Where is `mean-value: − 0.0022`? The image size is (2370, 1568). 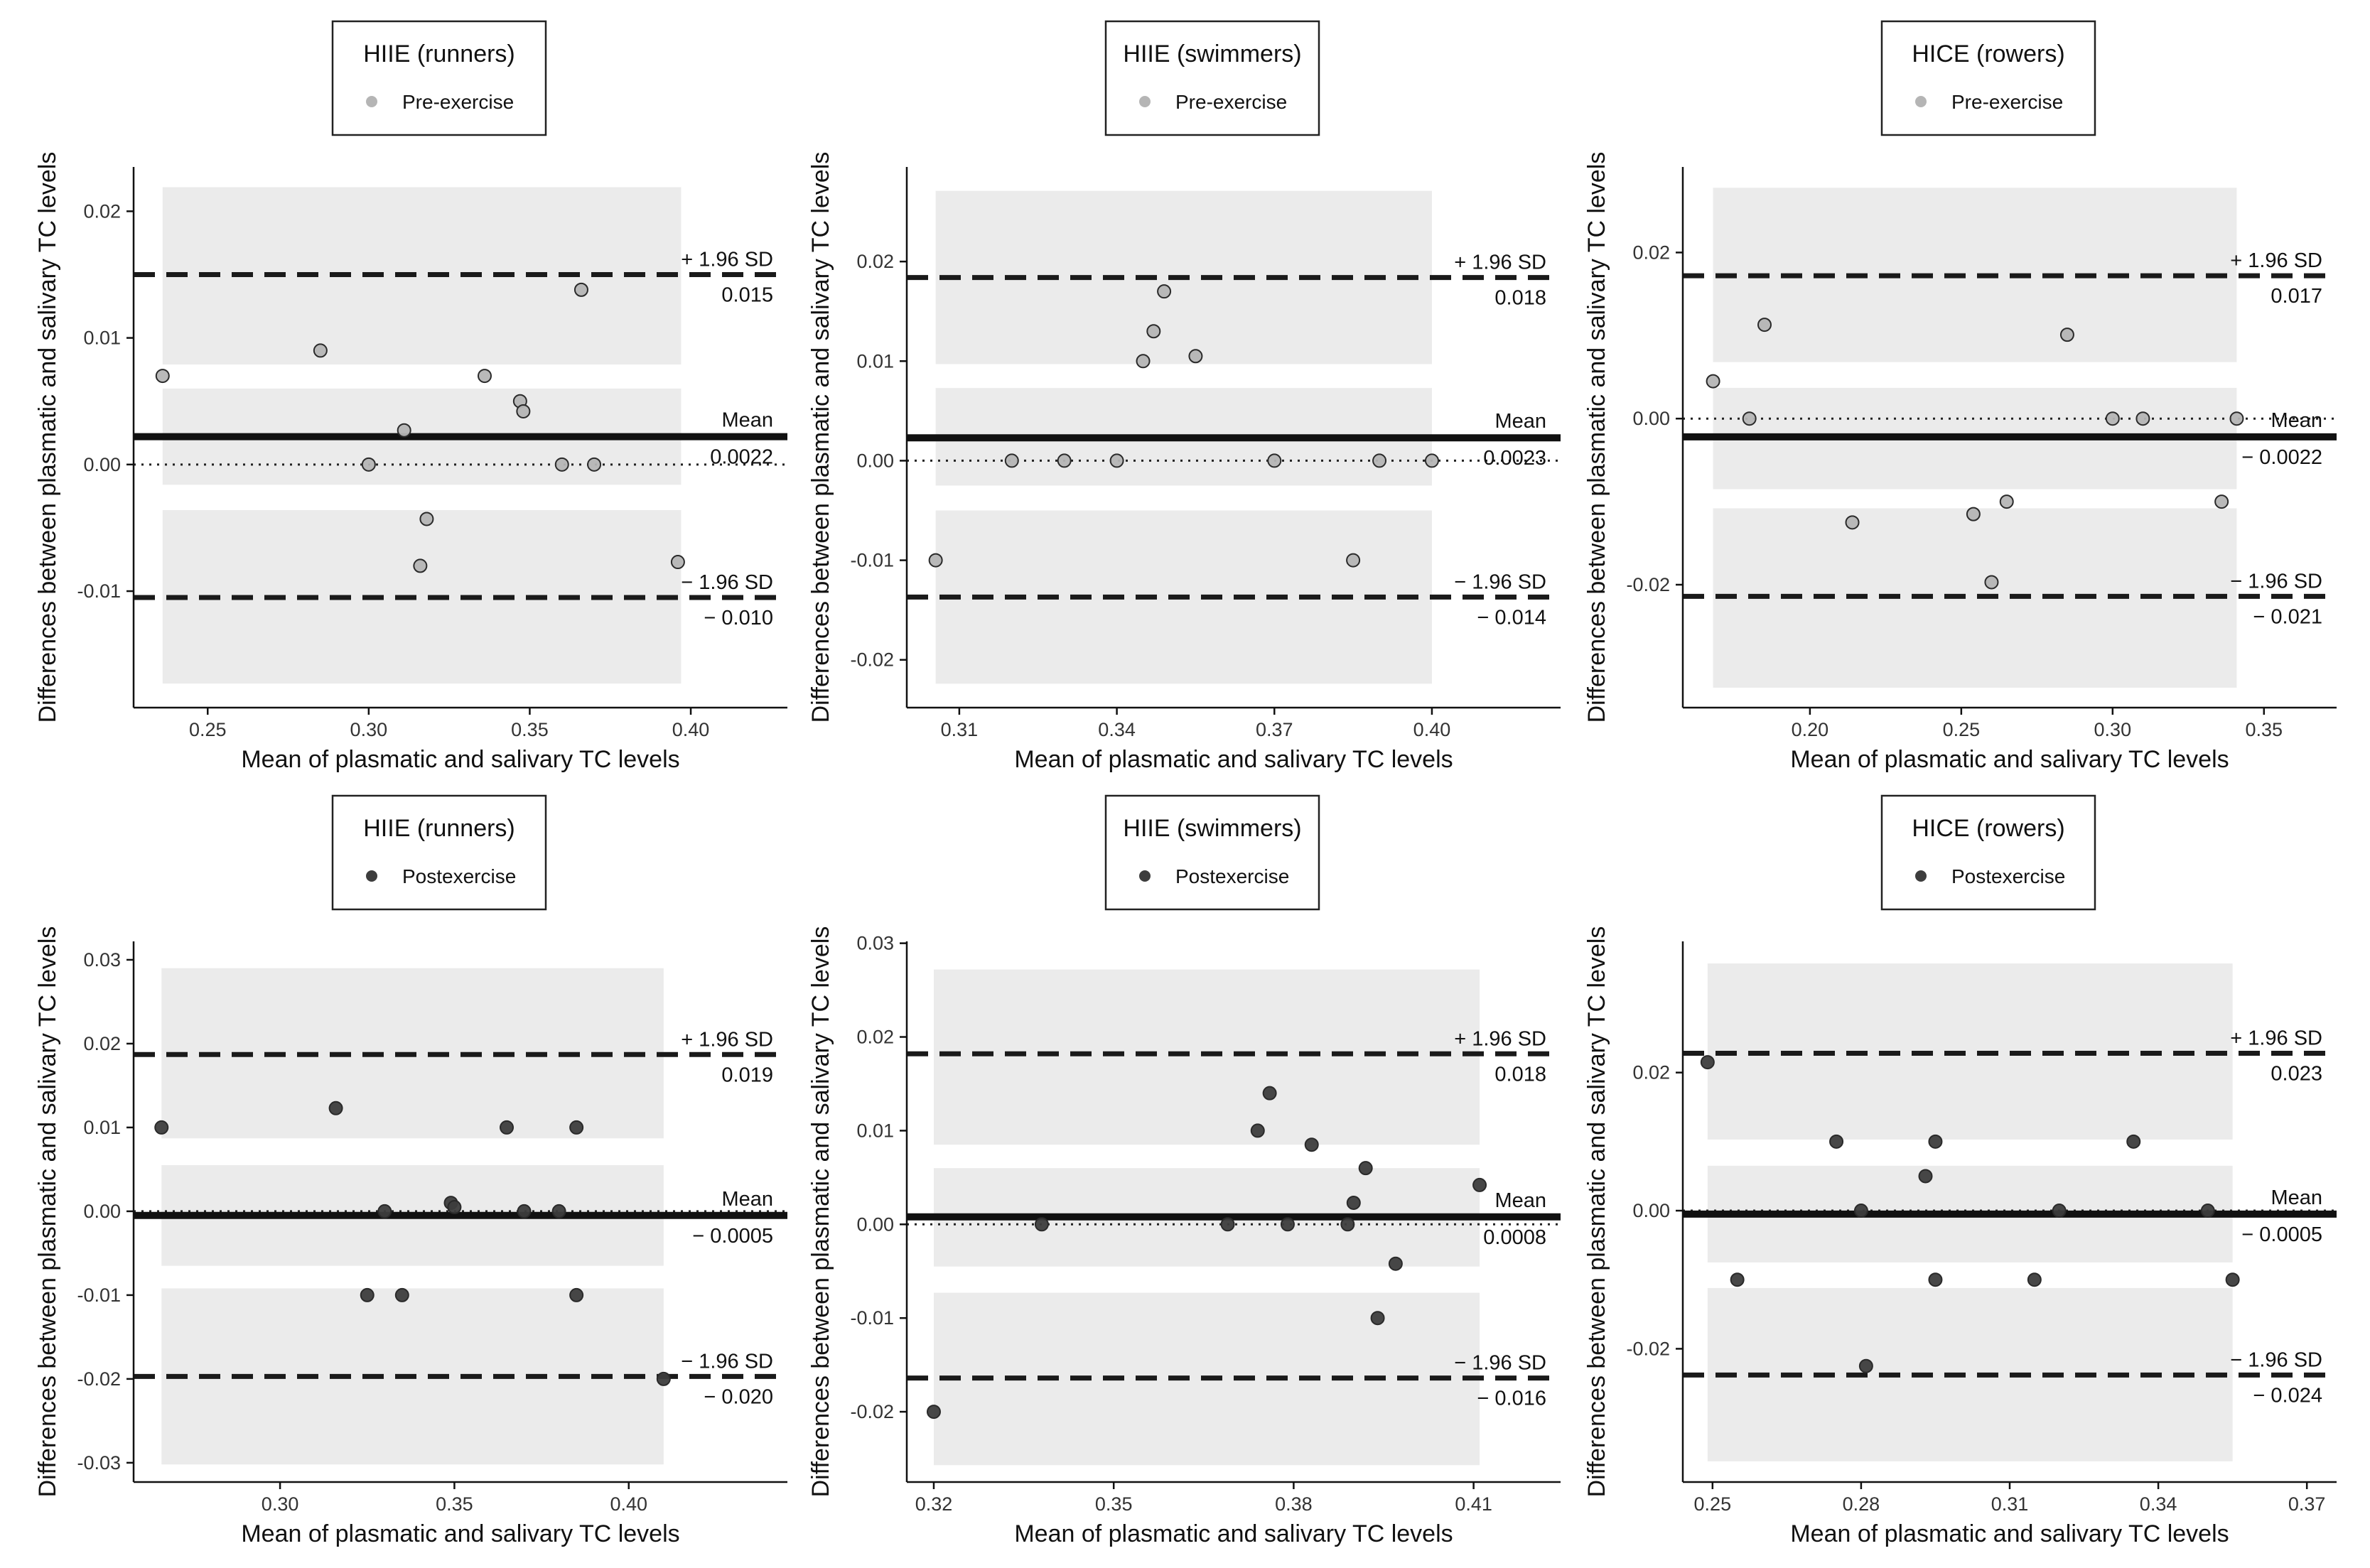 mean-value: − 0.0022 is located at coordinates (2281, 458).